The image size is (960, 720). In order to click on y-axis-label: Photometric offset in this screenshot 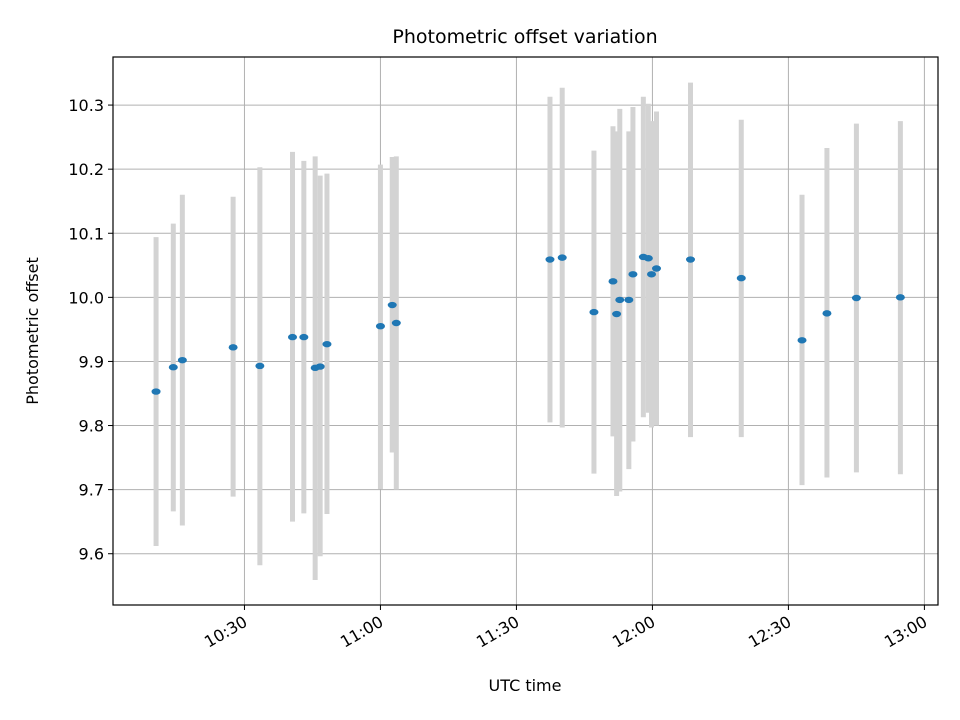, I will do `click(32, 331)`.